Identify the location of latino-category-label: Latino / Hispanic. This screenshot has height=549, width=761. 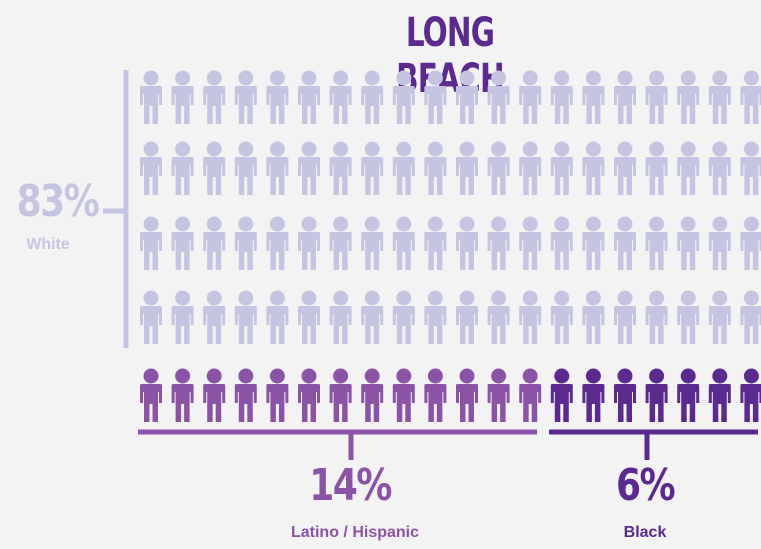
(354, 532).